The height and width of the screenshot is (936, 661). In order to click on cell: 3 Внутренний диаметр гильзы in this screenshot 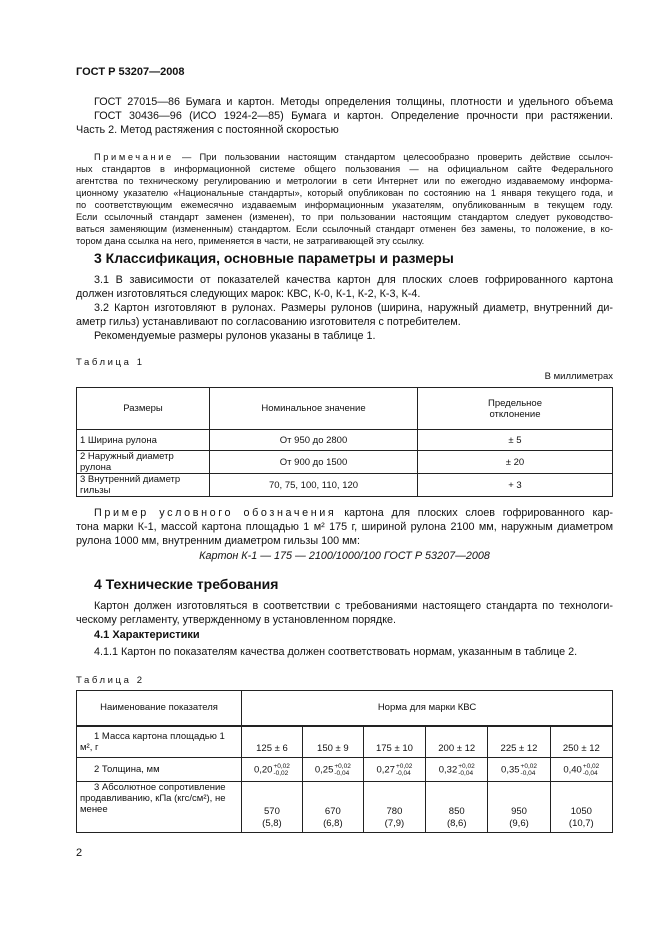, I will do `click(143, 485)`.